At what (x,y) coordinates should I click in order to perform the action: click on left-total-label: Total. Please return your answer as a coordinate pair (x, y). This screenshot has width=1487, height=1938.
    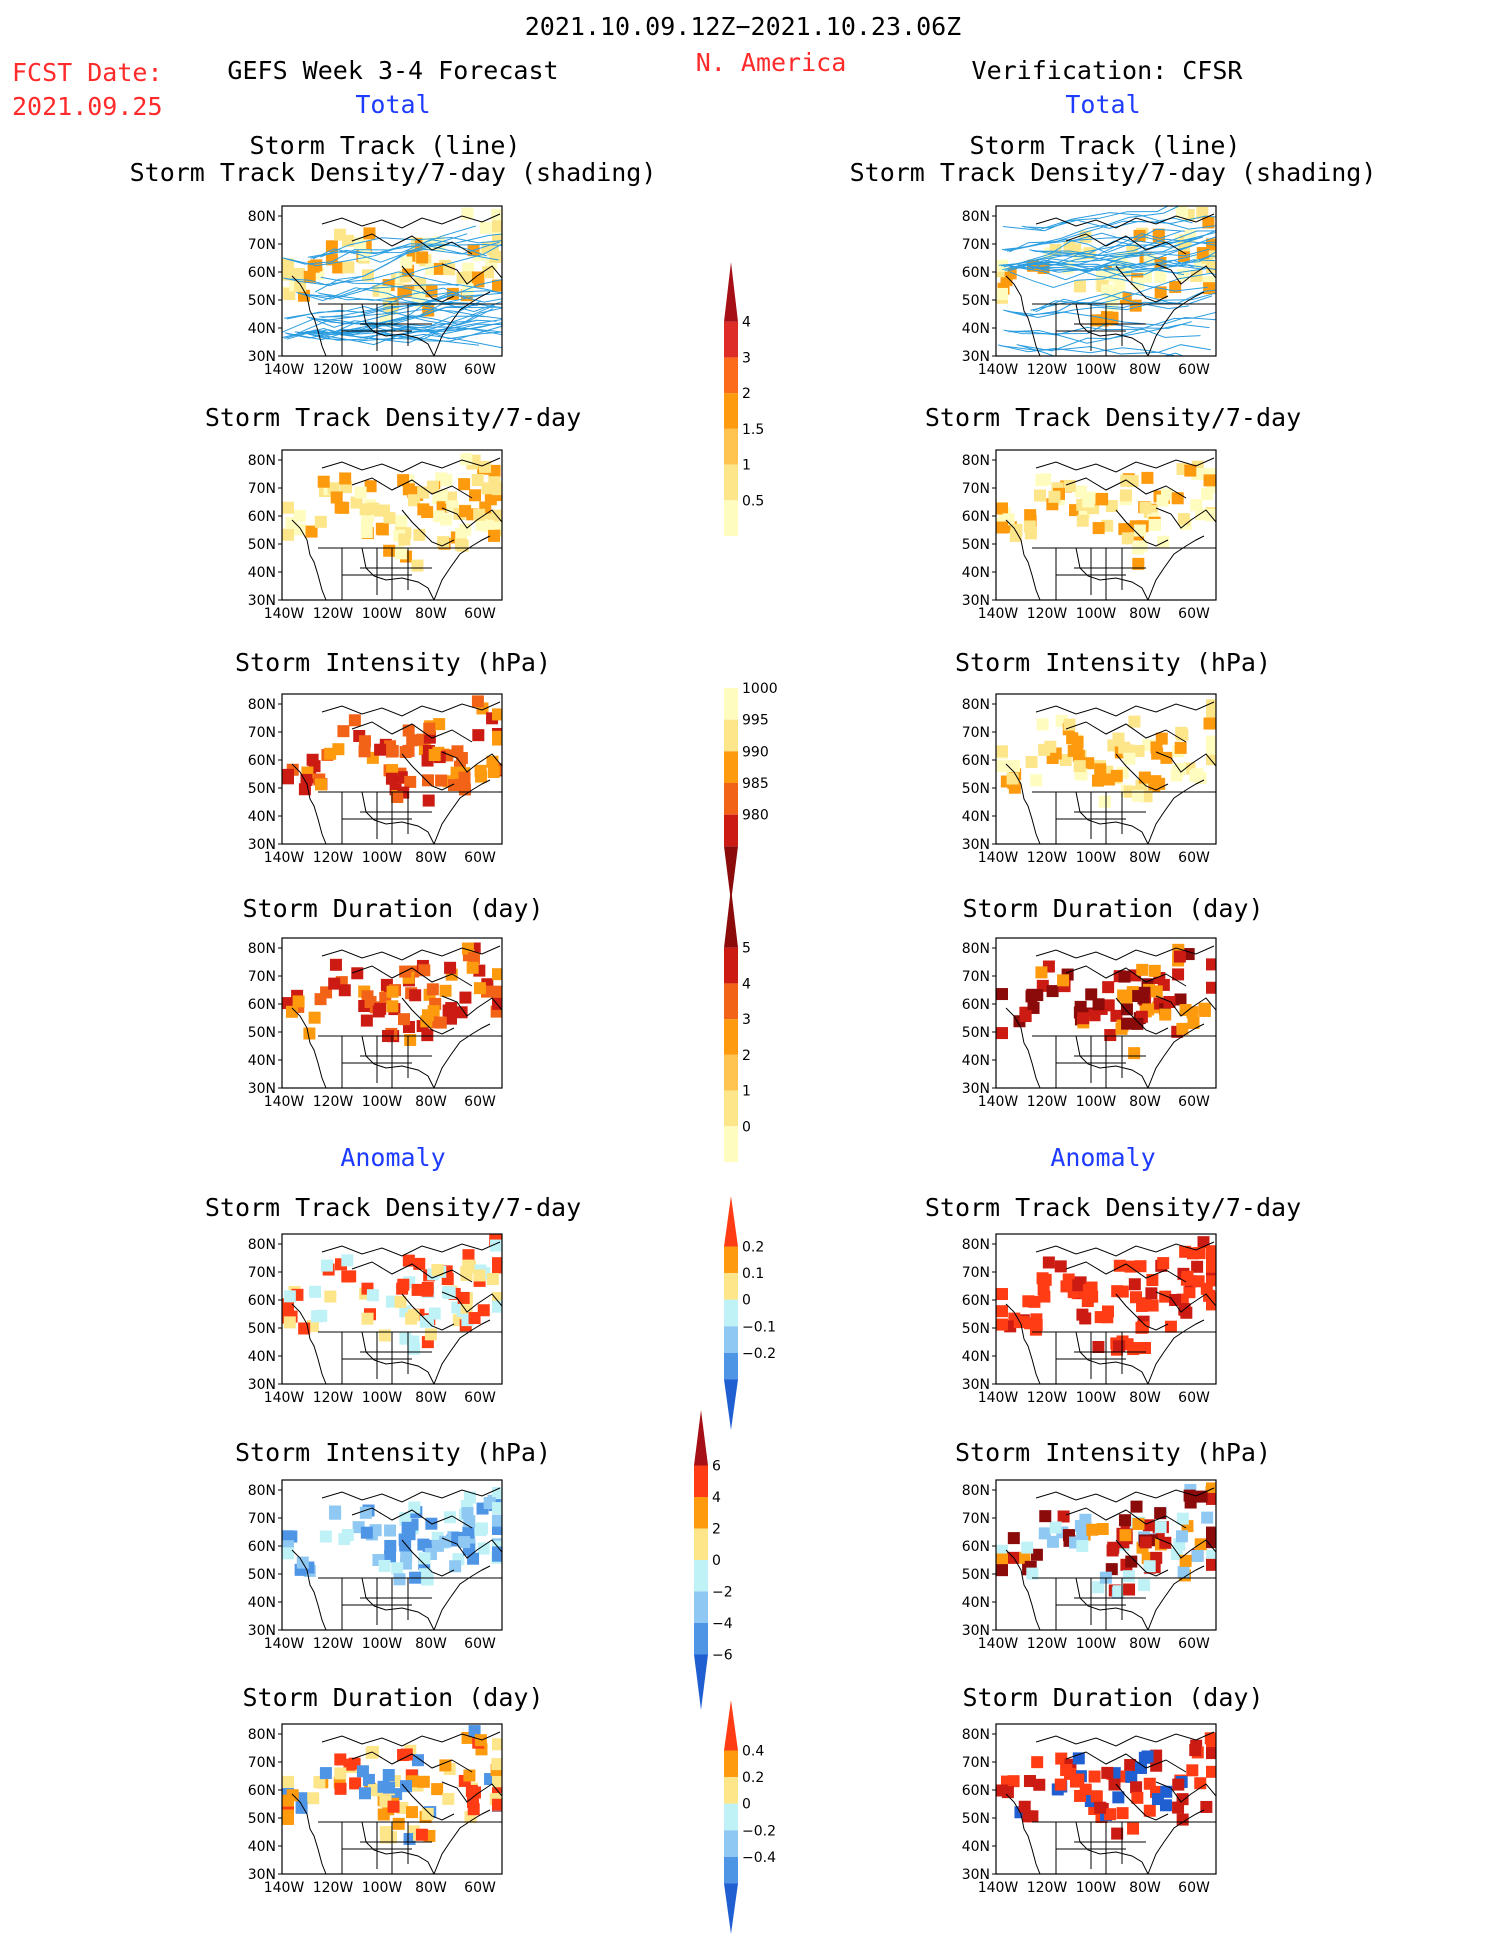
    Looking at the image, I should click on (393, 104).